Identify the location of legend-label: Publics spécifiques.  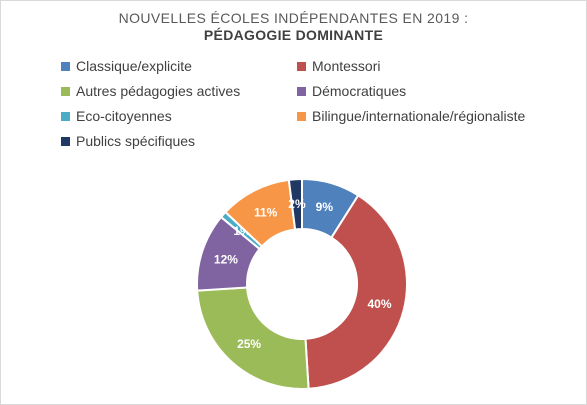
(136, 141).